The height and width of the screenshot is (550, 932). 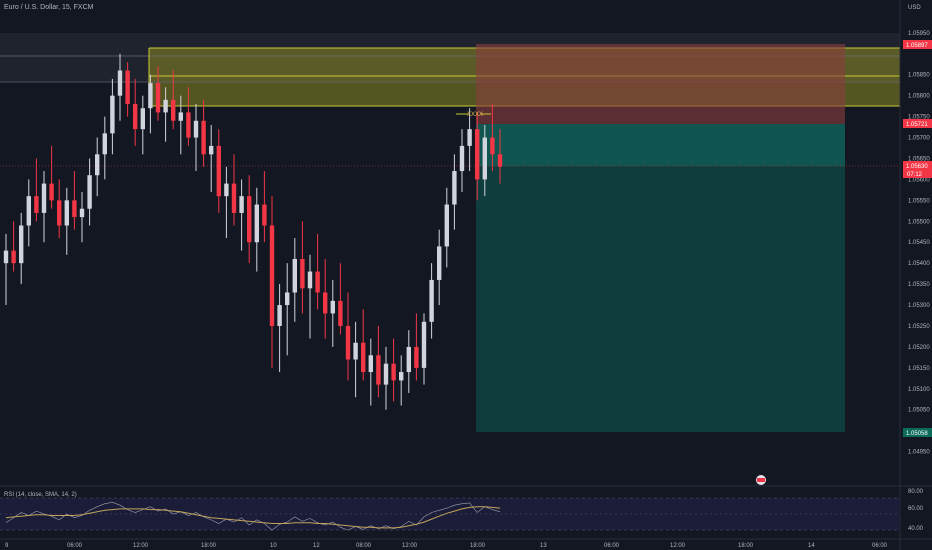 What do you see at coordinates (919, 264) in the screenshot?
I see `price-tick-label: 1.05400` at bounding box center [919, 264].